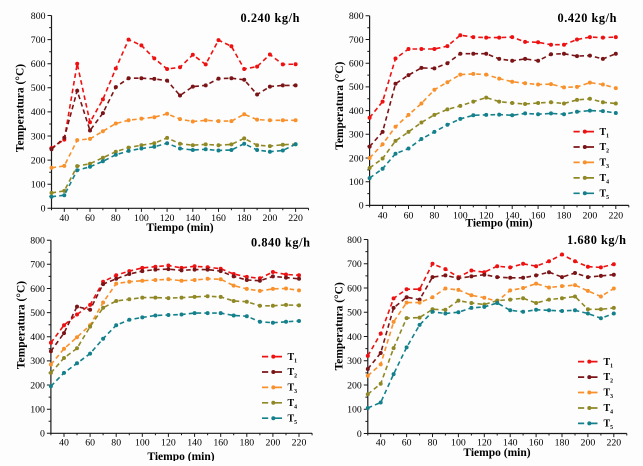 This screenshot has height=466, width=643. What do you see at coordinates (281, 242) in the screenshot?
I see `svg-text: 0.840 kg/h` at bounding box center [281, 242].